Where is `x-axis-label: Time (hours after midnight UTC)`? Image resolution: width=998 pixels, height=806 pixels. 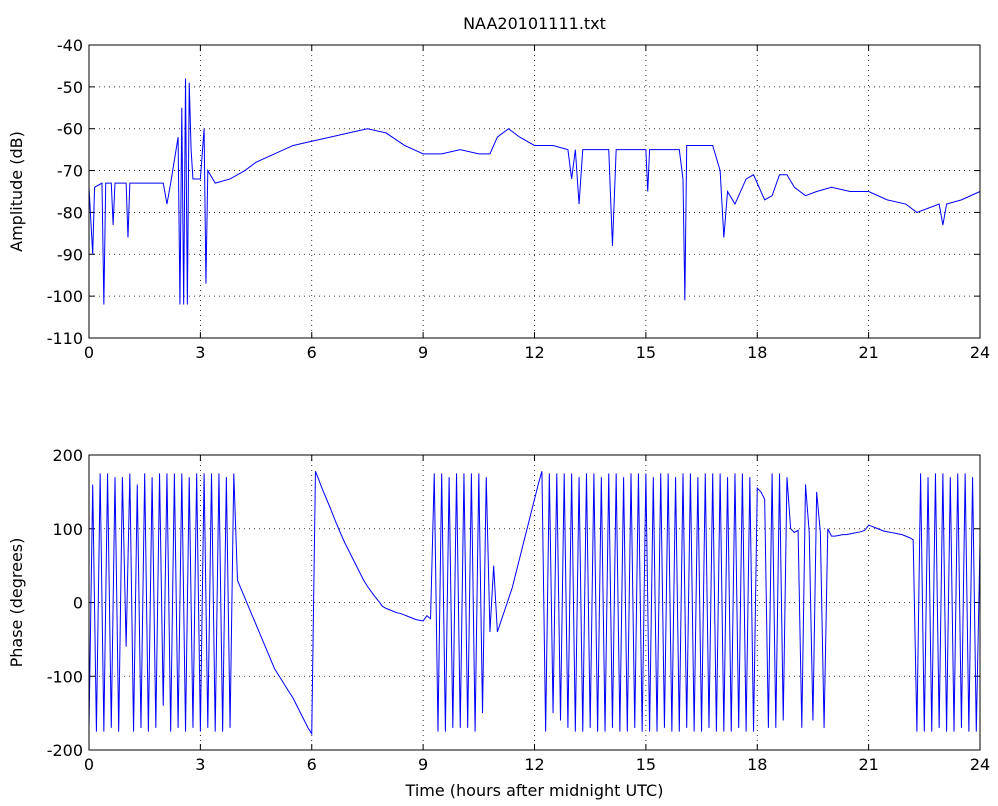 x-axis-label: Time (hours after midnight UTC) is located at coordinates (534, 790).